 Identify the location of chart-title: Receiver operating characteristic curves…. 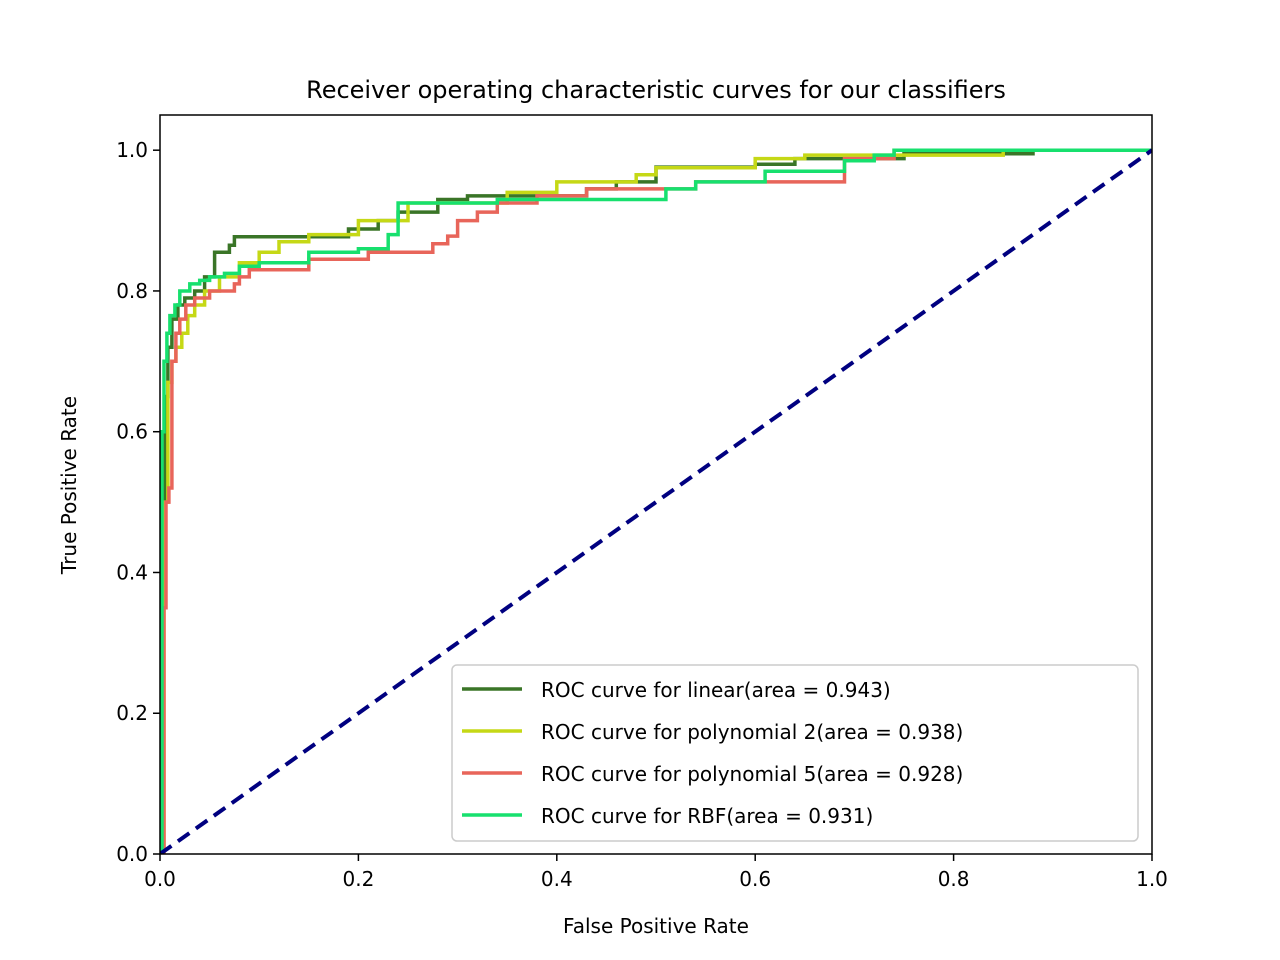
(656, 90).